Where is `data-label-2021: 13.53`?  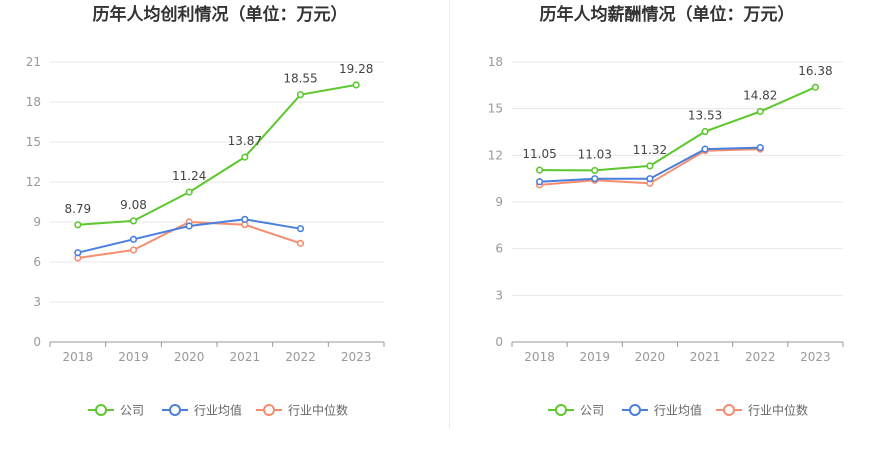 data-label-2021: 13.53 is located at coordinates (705, 116).